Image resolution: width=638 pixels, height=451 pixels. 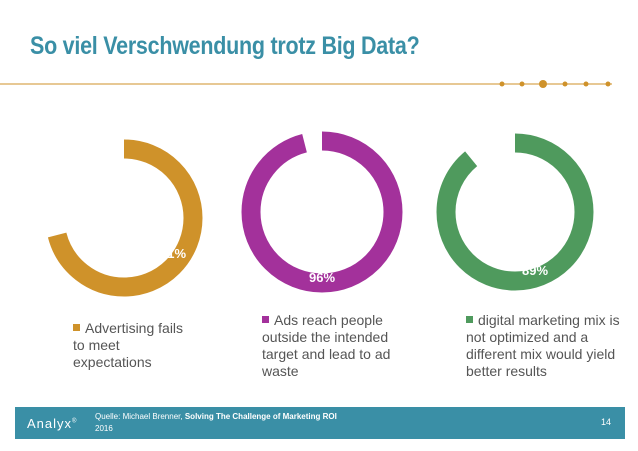 I want to click on donut-chart-advertising: 71%, so click(x=124, y=218).